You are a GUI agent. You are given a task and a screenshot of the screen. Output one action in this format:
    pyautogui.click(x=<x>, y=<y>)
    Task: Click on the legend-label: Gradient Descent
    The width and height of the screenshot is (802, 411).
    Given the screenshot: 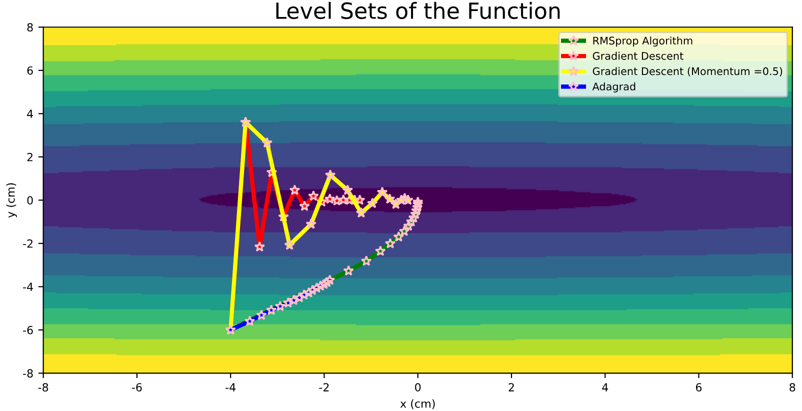 What is the action you would take?
    pyautogui.click(x=638, y=56)
    